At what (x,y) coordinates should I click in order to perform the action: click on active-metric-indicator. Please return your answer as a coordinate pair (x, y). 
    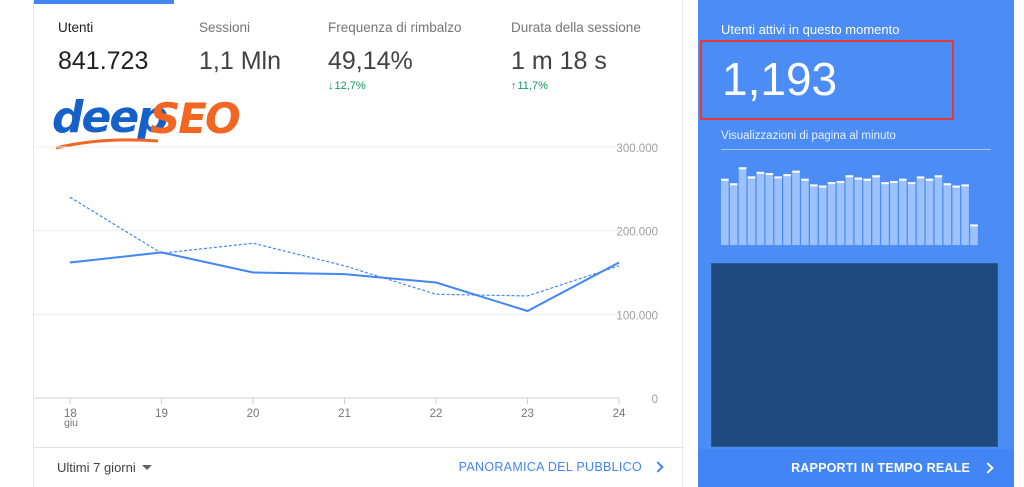
    Looking at the image, I should click on (104, 2).